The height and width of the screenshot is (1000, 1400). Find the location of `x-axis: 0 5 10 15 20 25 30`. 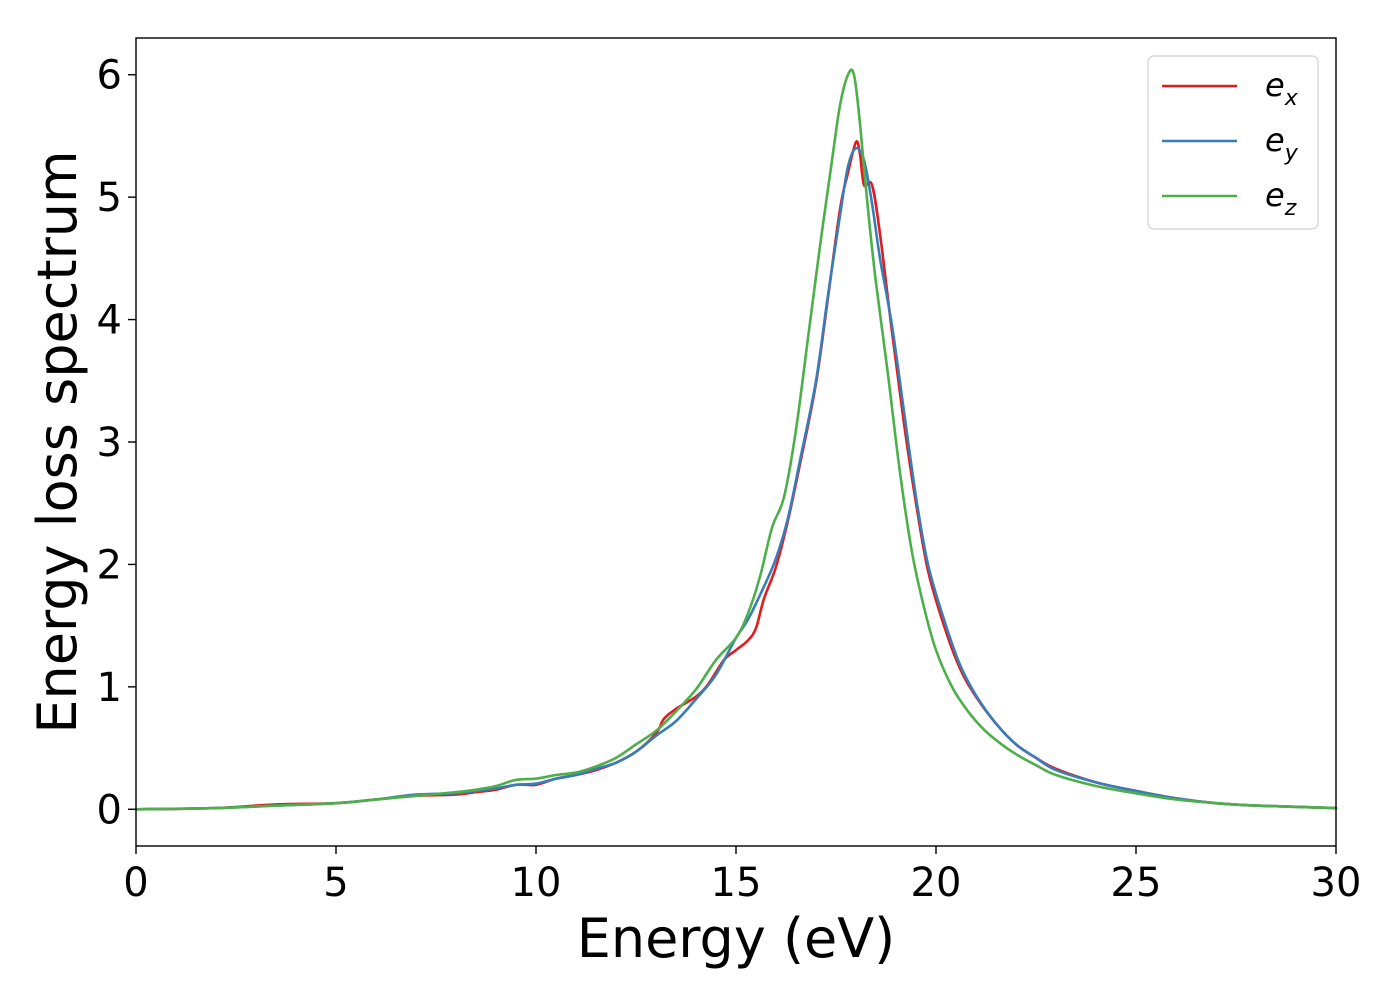

x-axis: 0 5 10 15 20 25 30 is located at coordinates (742, 876).